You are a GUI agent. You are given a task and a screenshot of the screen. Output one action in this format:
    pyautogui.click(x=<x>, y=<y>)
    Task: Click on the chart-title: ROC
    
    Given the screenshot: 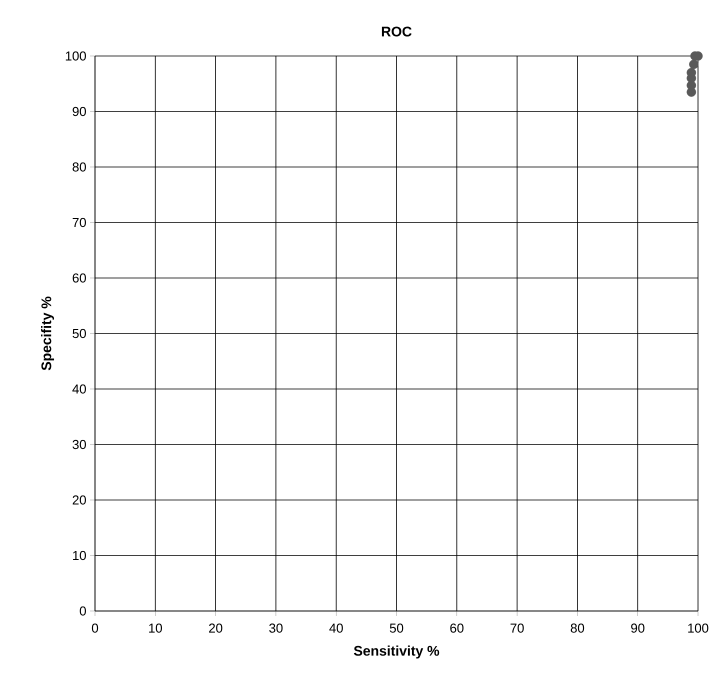 What is the action you would take?
    pyautogui.click(x=397, y=31)
    